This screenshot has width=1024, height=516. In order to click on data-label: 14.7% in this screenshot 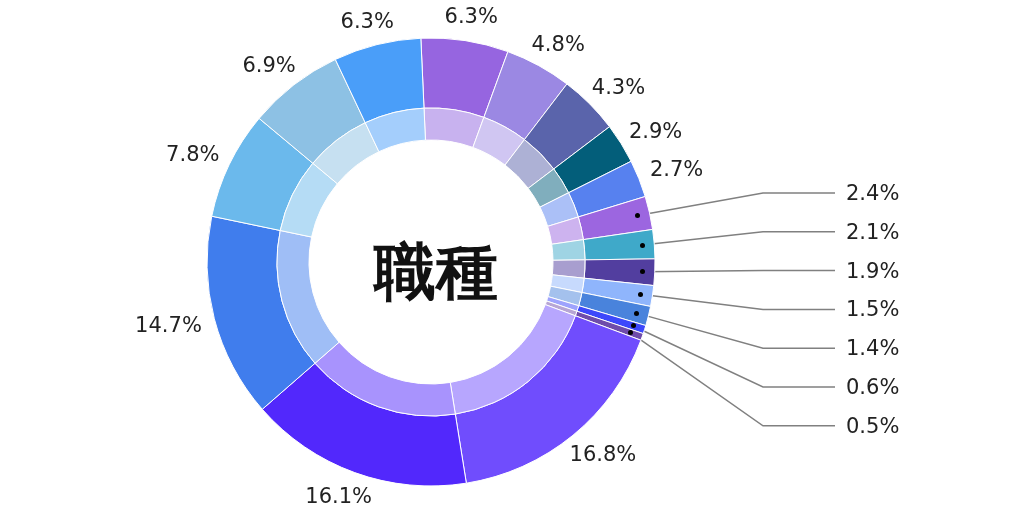, I will do `click(168, 324)`.